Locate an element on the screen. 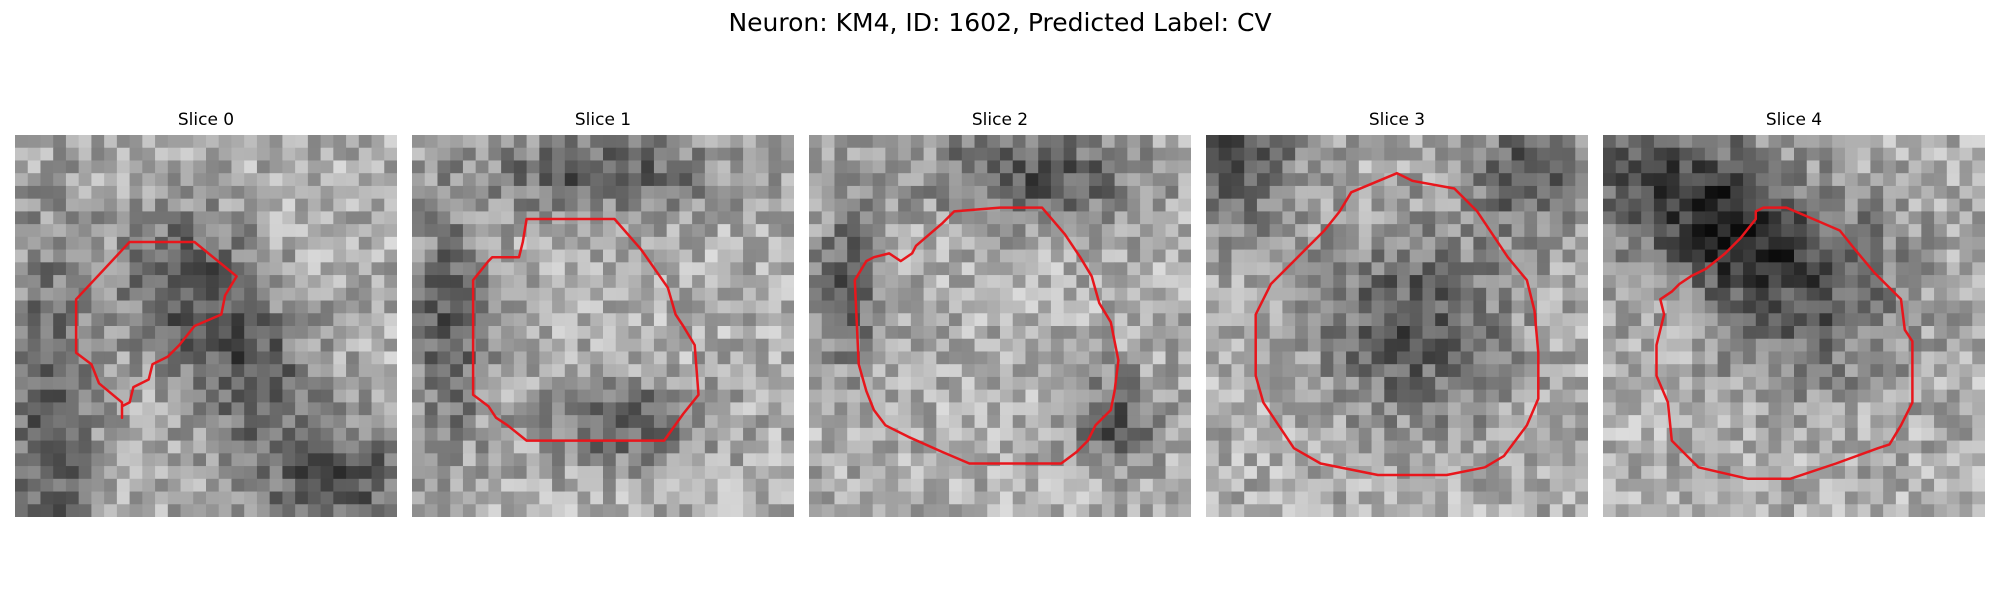 This screenshot has height=600, width=2000. slice-title: Slice 3 is located at coordinates (1397, 120).